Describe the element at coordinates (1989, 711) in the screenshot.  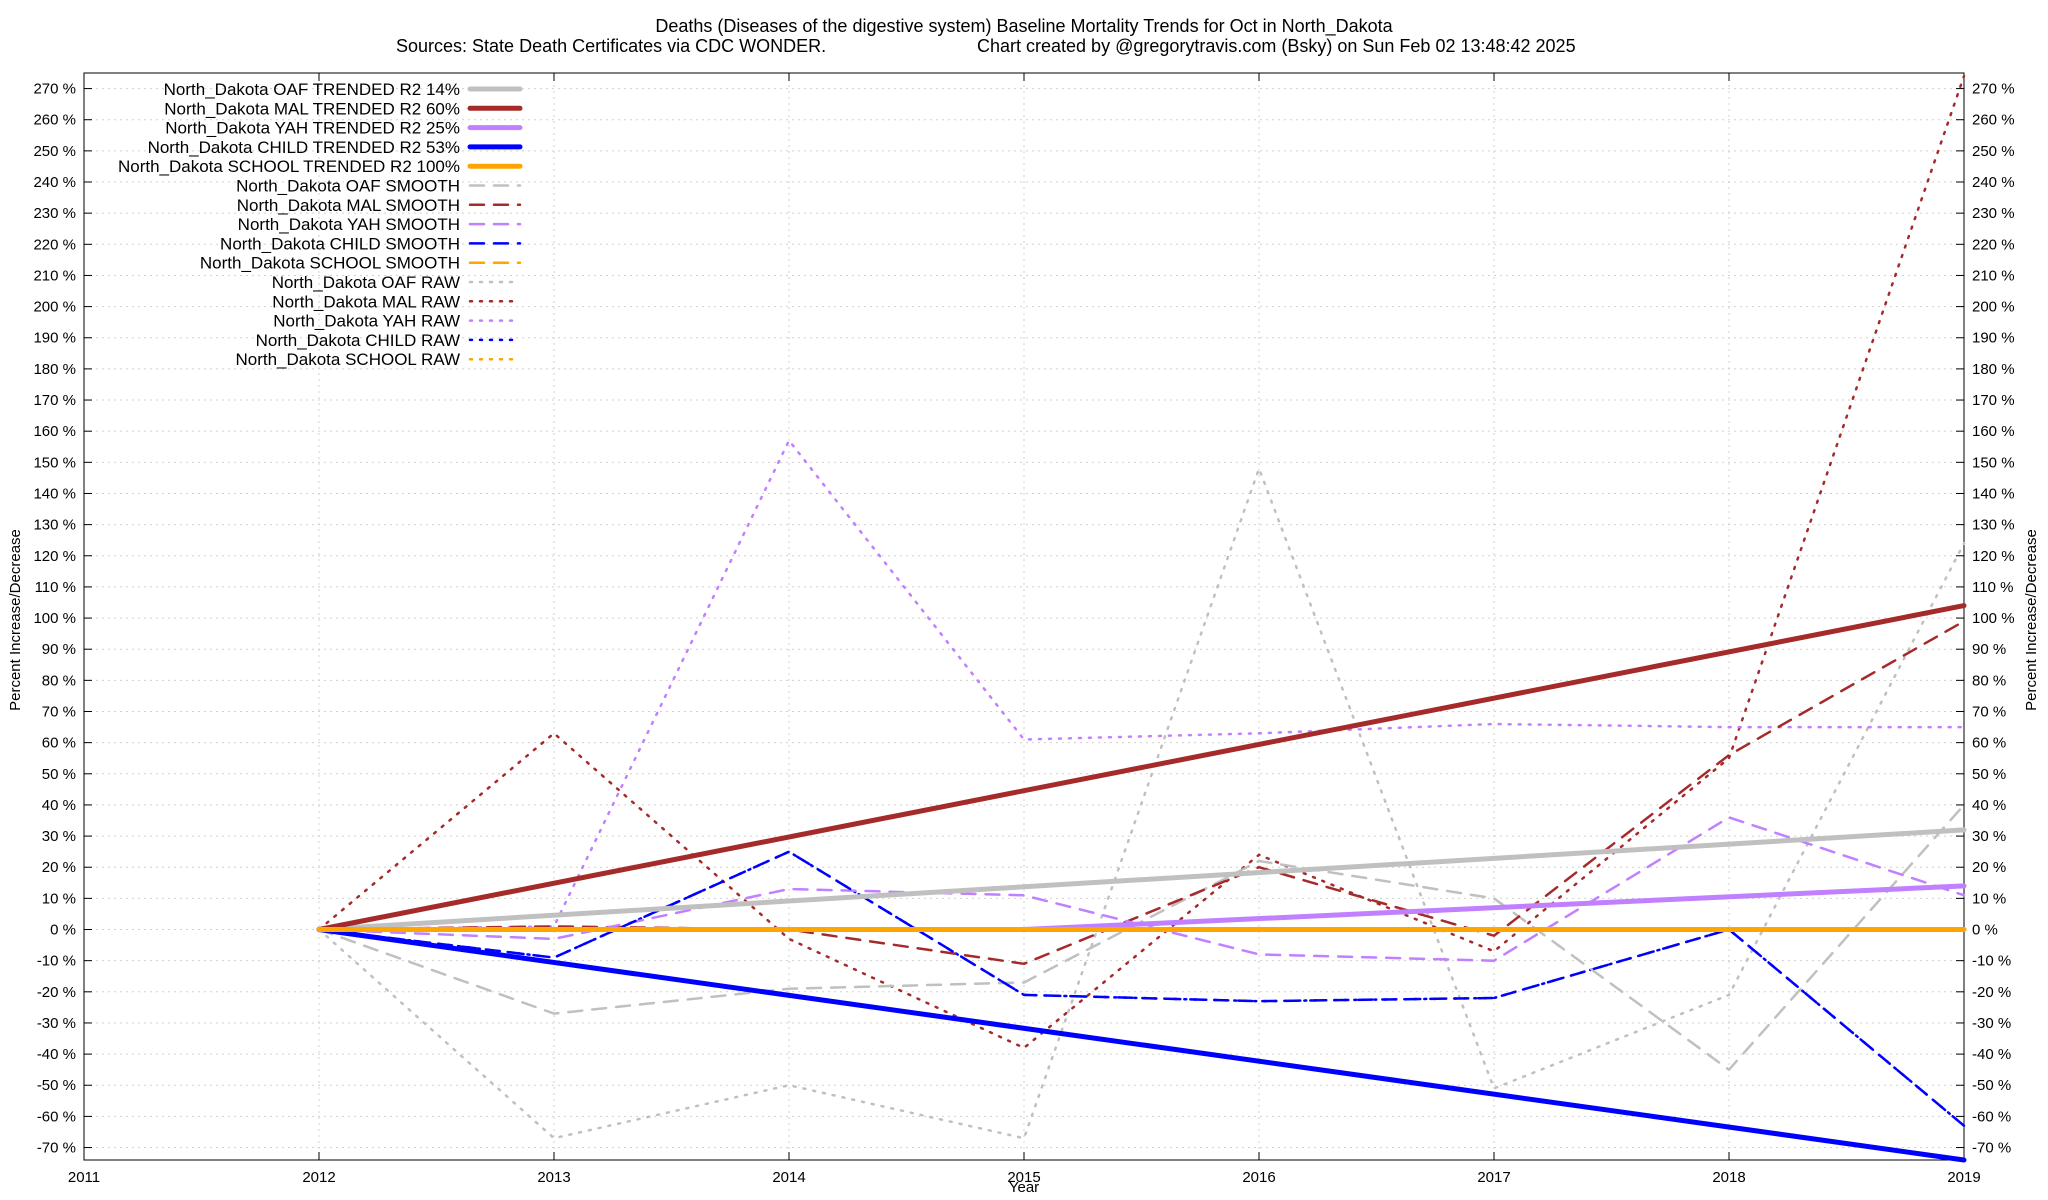
I see `y2-tick-label: 70 %` at that location.